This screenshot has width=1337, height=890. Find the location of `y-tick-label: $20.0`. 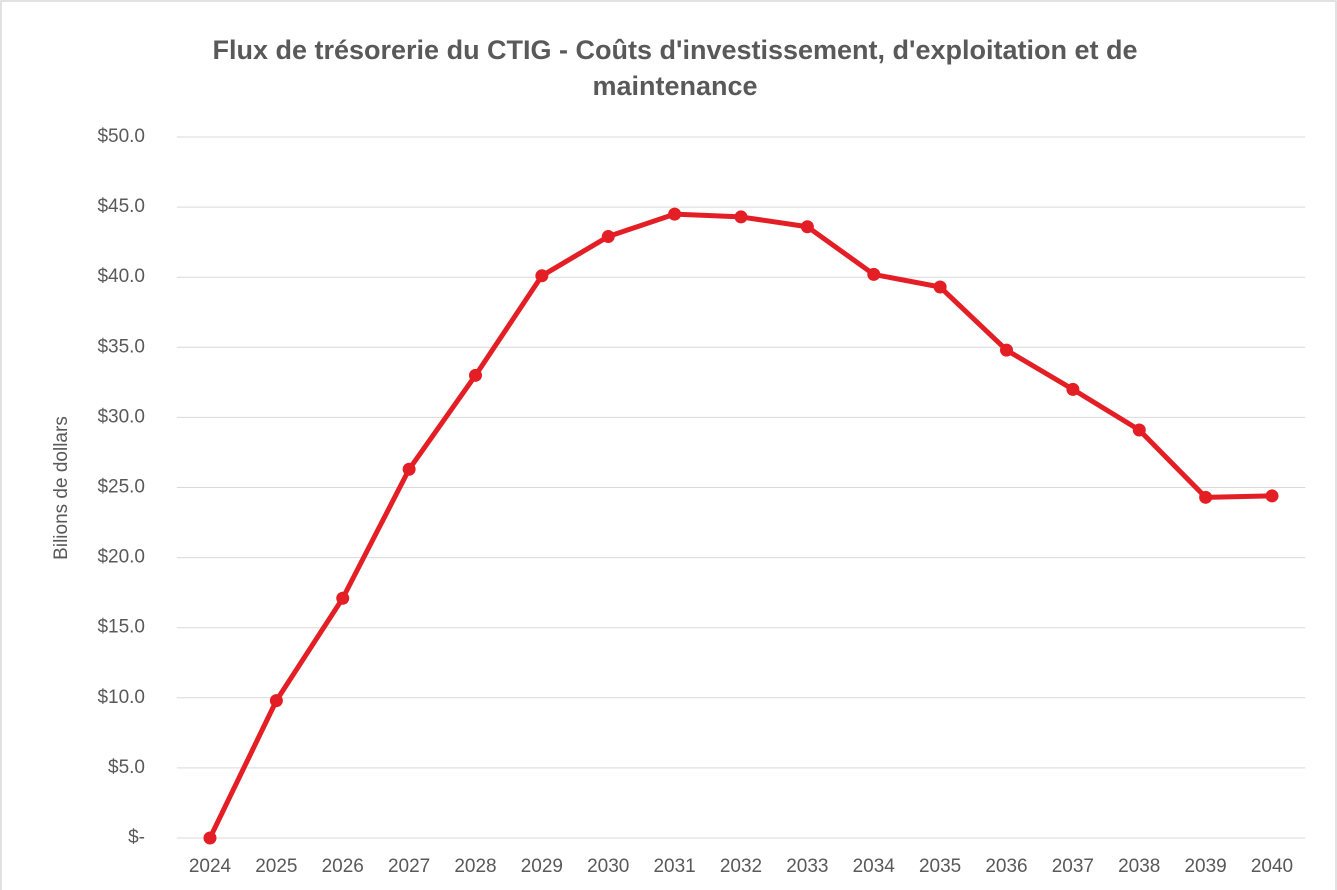

y-tick-label: $20.0 is located at coordinates (121, 557).